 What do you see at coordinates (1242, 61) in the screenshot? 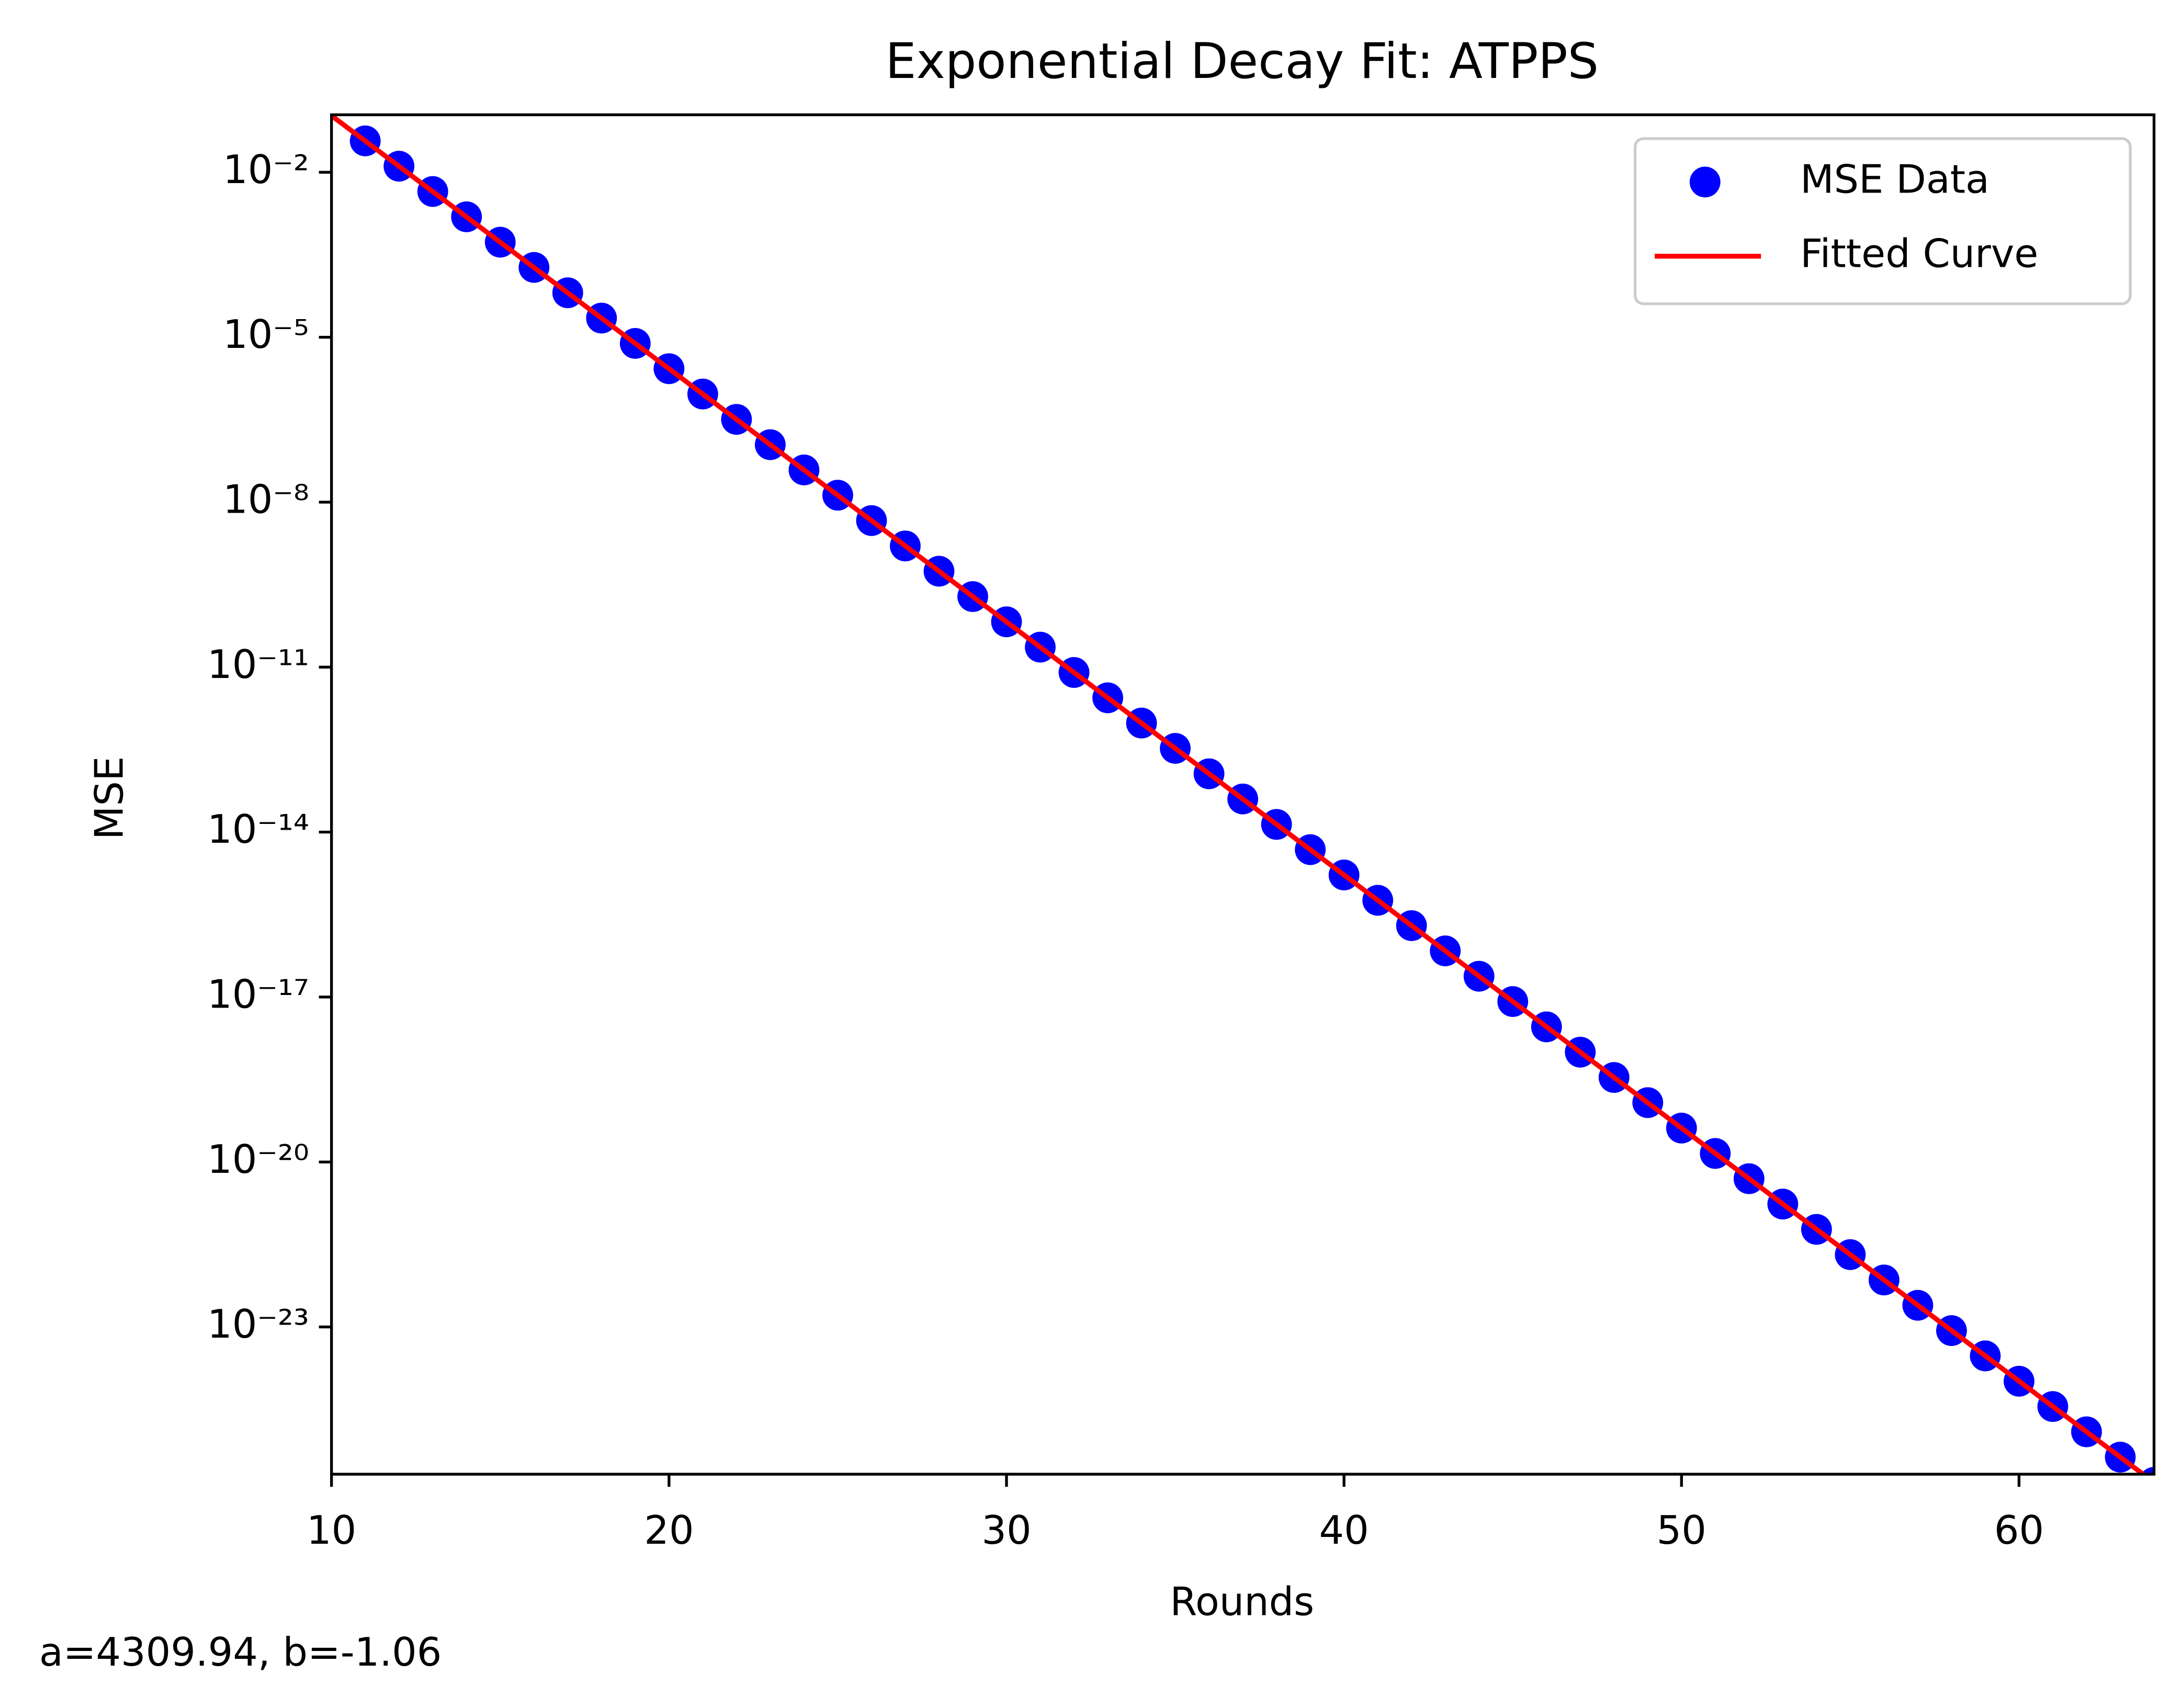
I see `chart-title: Exponential Decay Fit: ATPPS` at bounding box center [1242, 61].